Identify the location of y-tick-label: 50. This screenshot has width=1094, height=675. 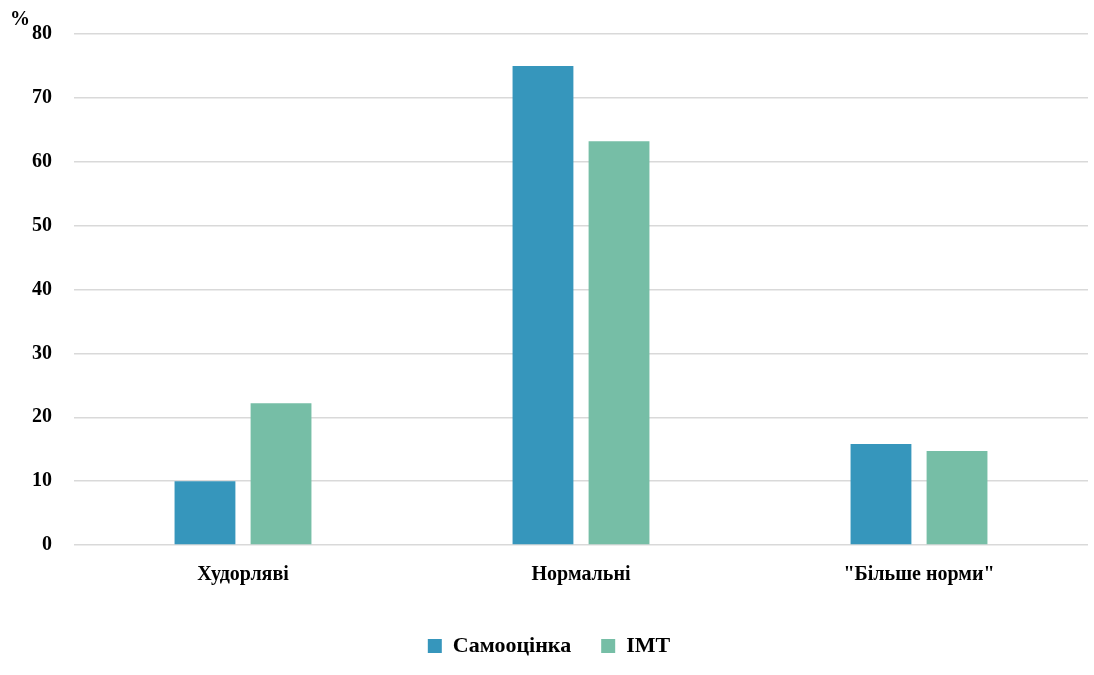
(42, 223).